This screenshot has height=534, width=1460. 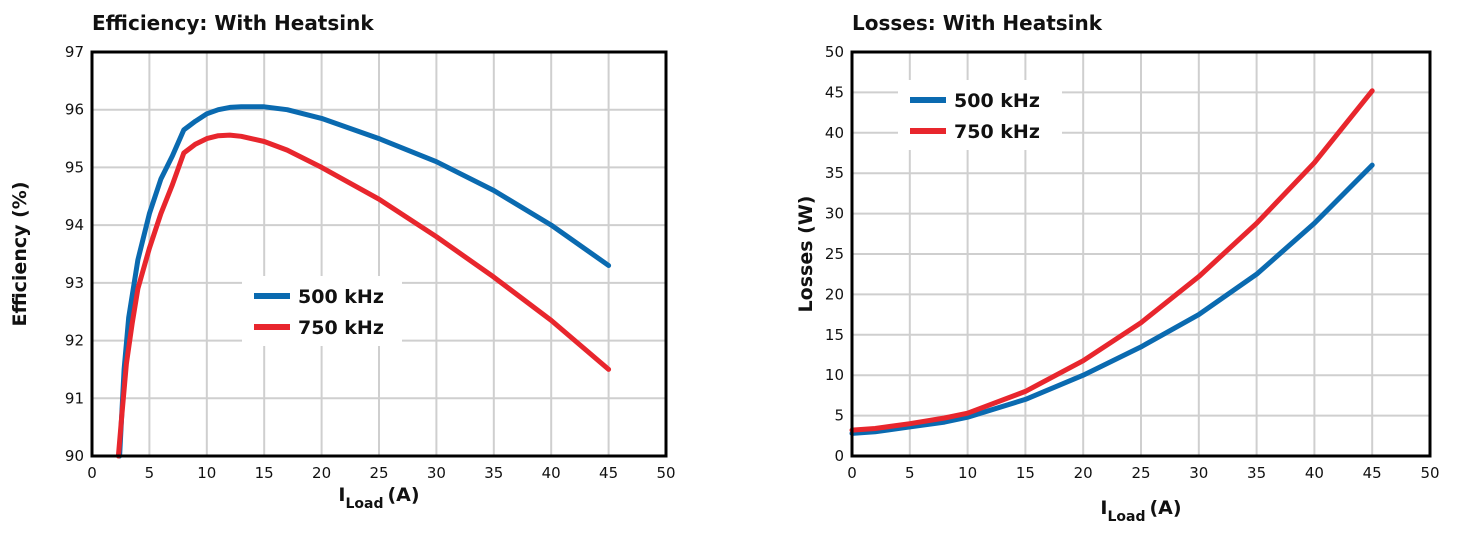 I want to click on y-tick-label: 97, so click(x=74, y=52).